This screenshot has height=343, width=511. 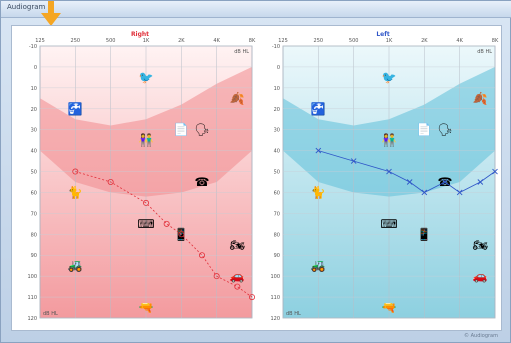 What do you see at coordinates (424, 234) in the screenshot?
I see `mobile-phone-icon: 📱` at bounding box center [424, 234].